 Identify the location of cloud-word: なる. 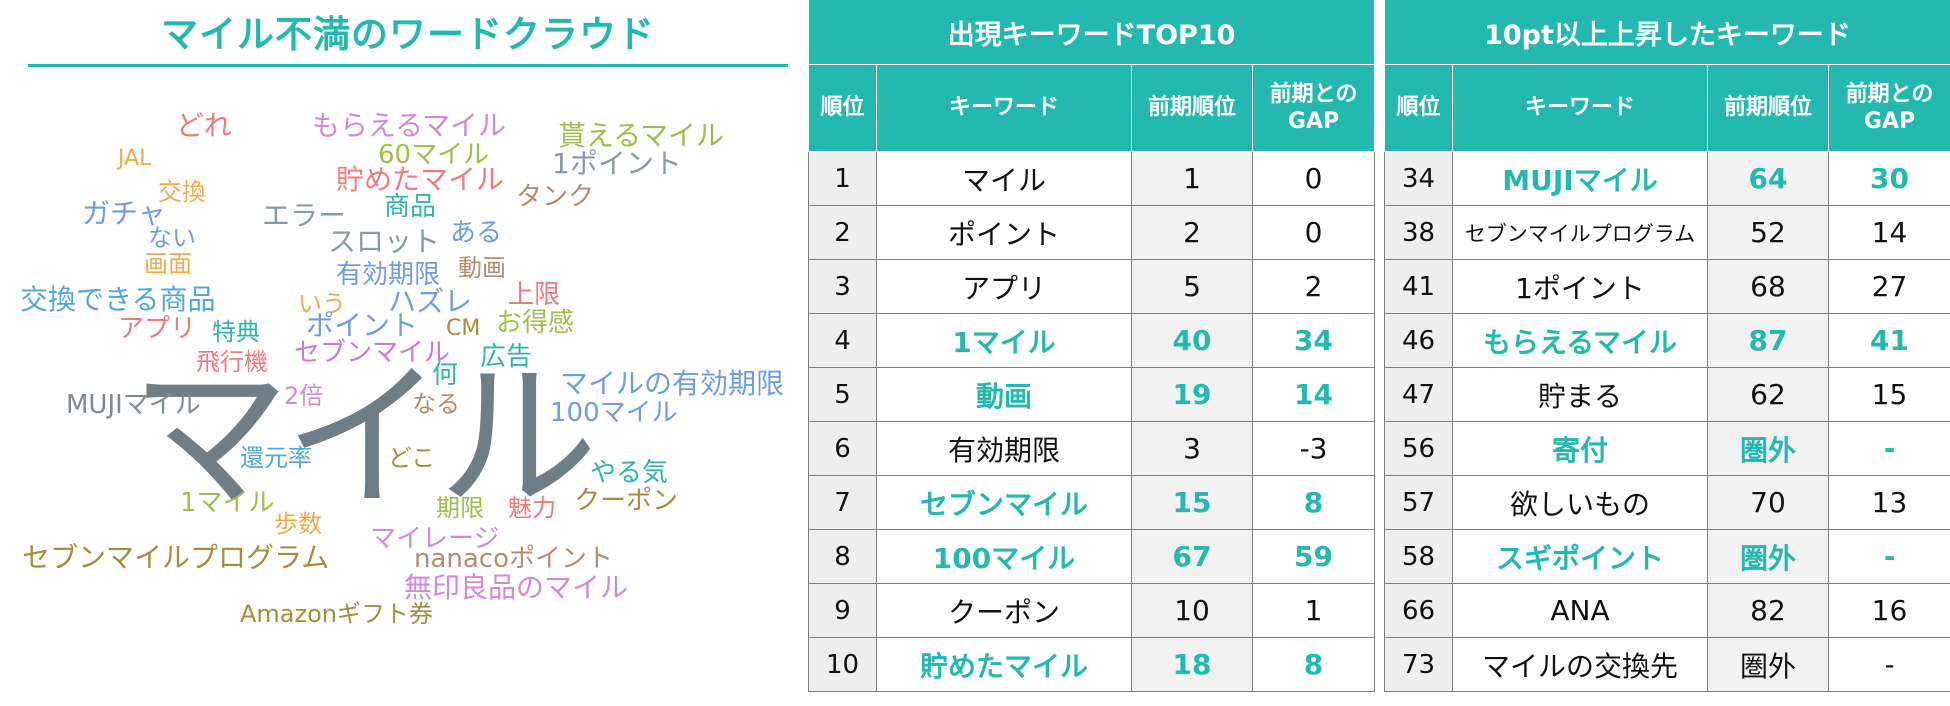
(436, 404).